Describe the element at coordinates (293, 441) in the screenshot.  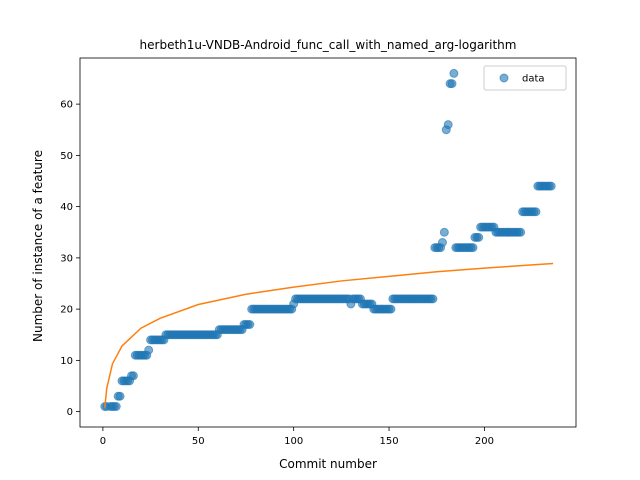
I see `x-tick-label: 100` at that location.